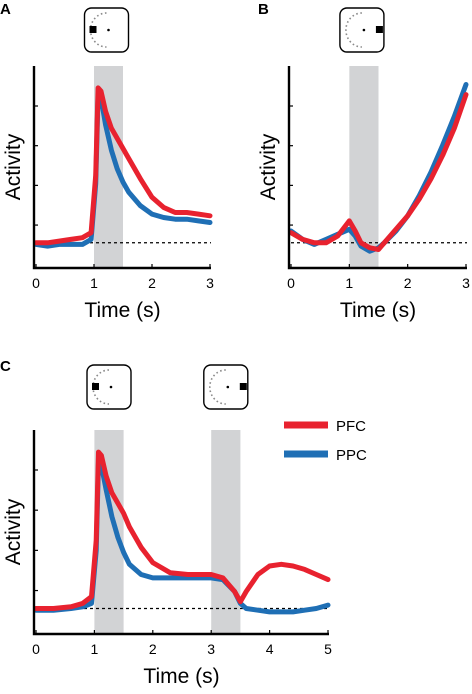  What do you see at coordinates (328, 649) in the screenshot?
I see `x-tick-label: 5` at bounding box center [328, 649].